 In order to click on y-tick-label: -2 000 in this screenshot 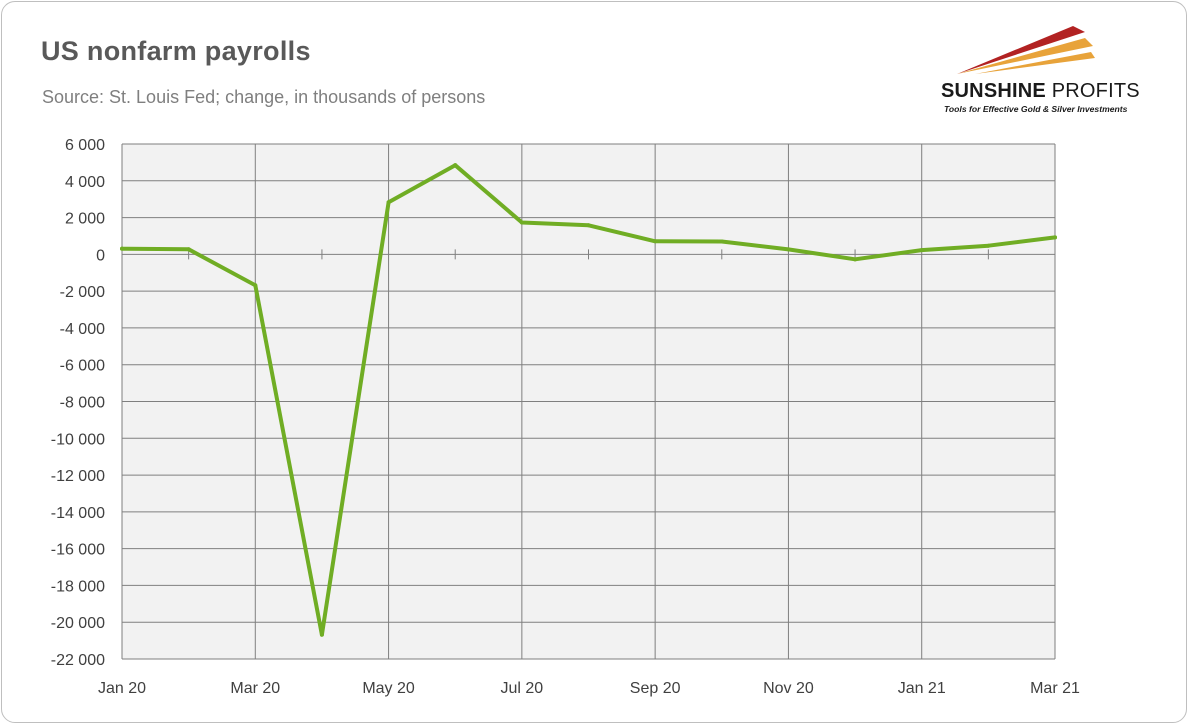, I will do `click(82, 292)`.